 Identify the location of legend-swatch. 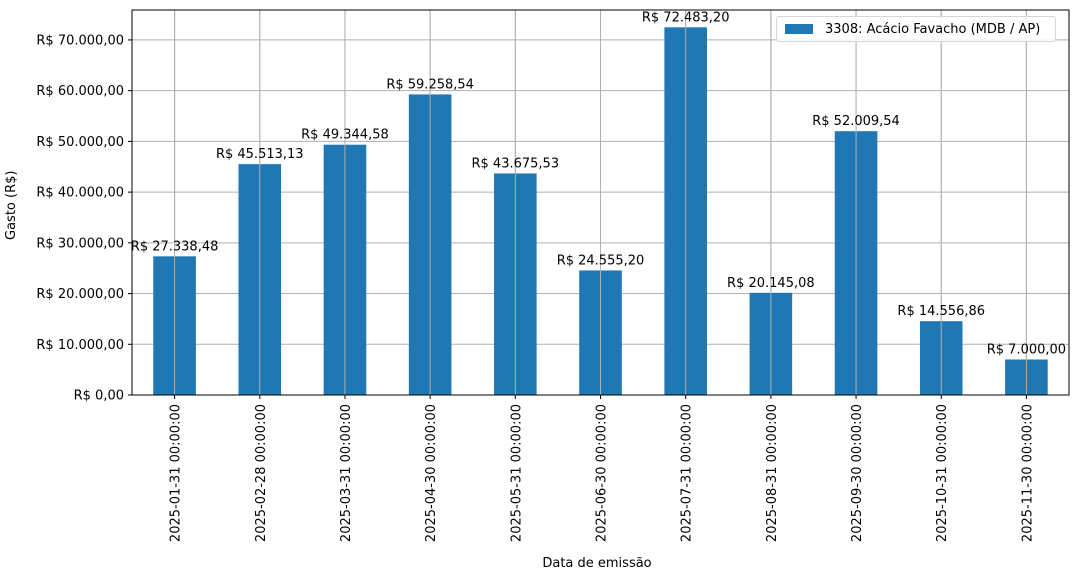
(799, 29).